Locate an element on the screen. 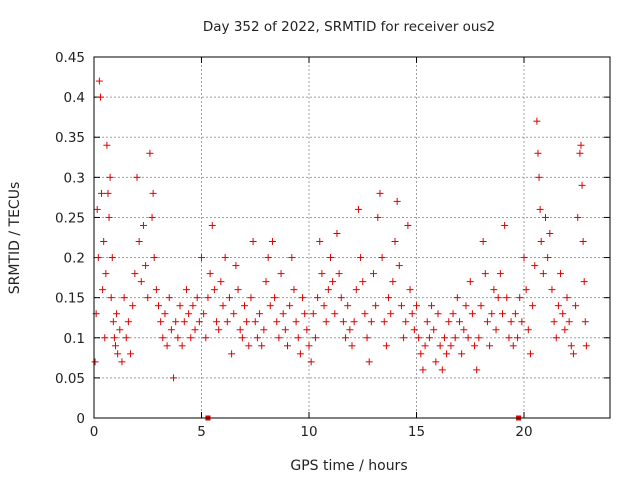  x-tick-label: 5 is located at coordinates (201, 432).